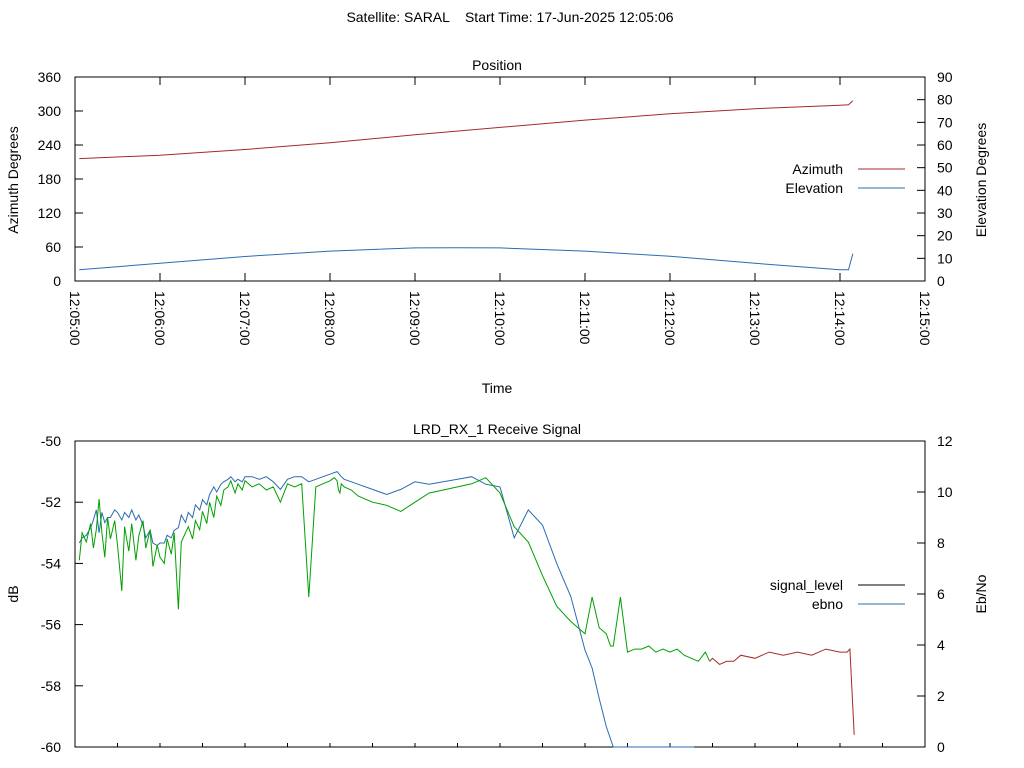  Describe the element at coordinates (814, 188) in the screenshot. I see `legend-label-elevation: Elevation` at that location.